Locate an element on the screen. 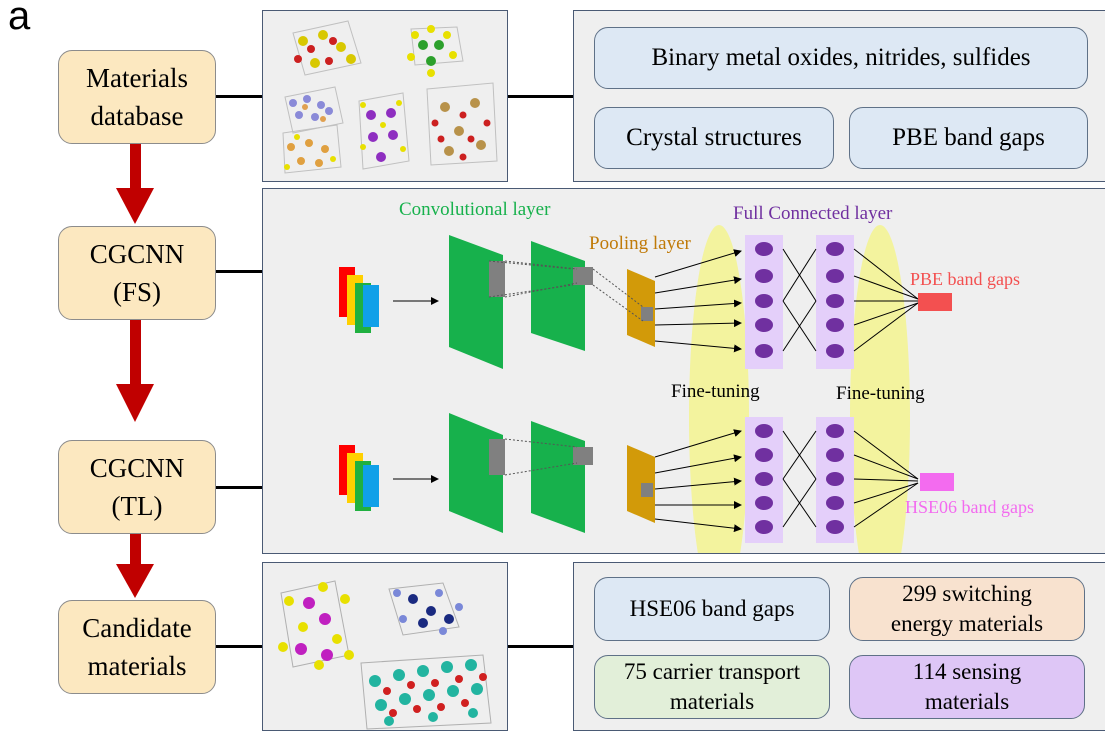 The height and width of the screenshot is (735, 1105). conv-layer-label: Convolutional layer is located at coordinates (475, 209).